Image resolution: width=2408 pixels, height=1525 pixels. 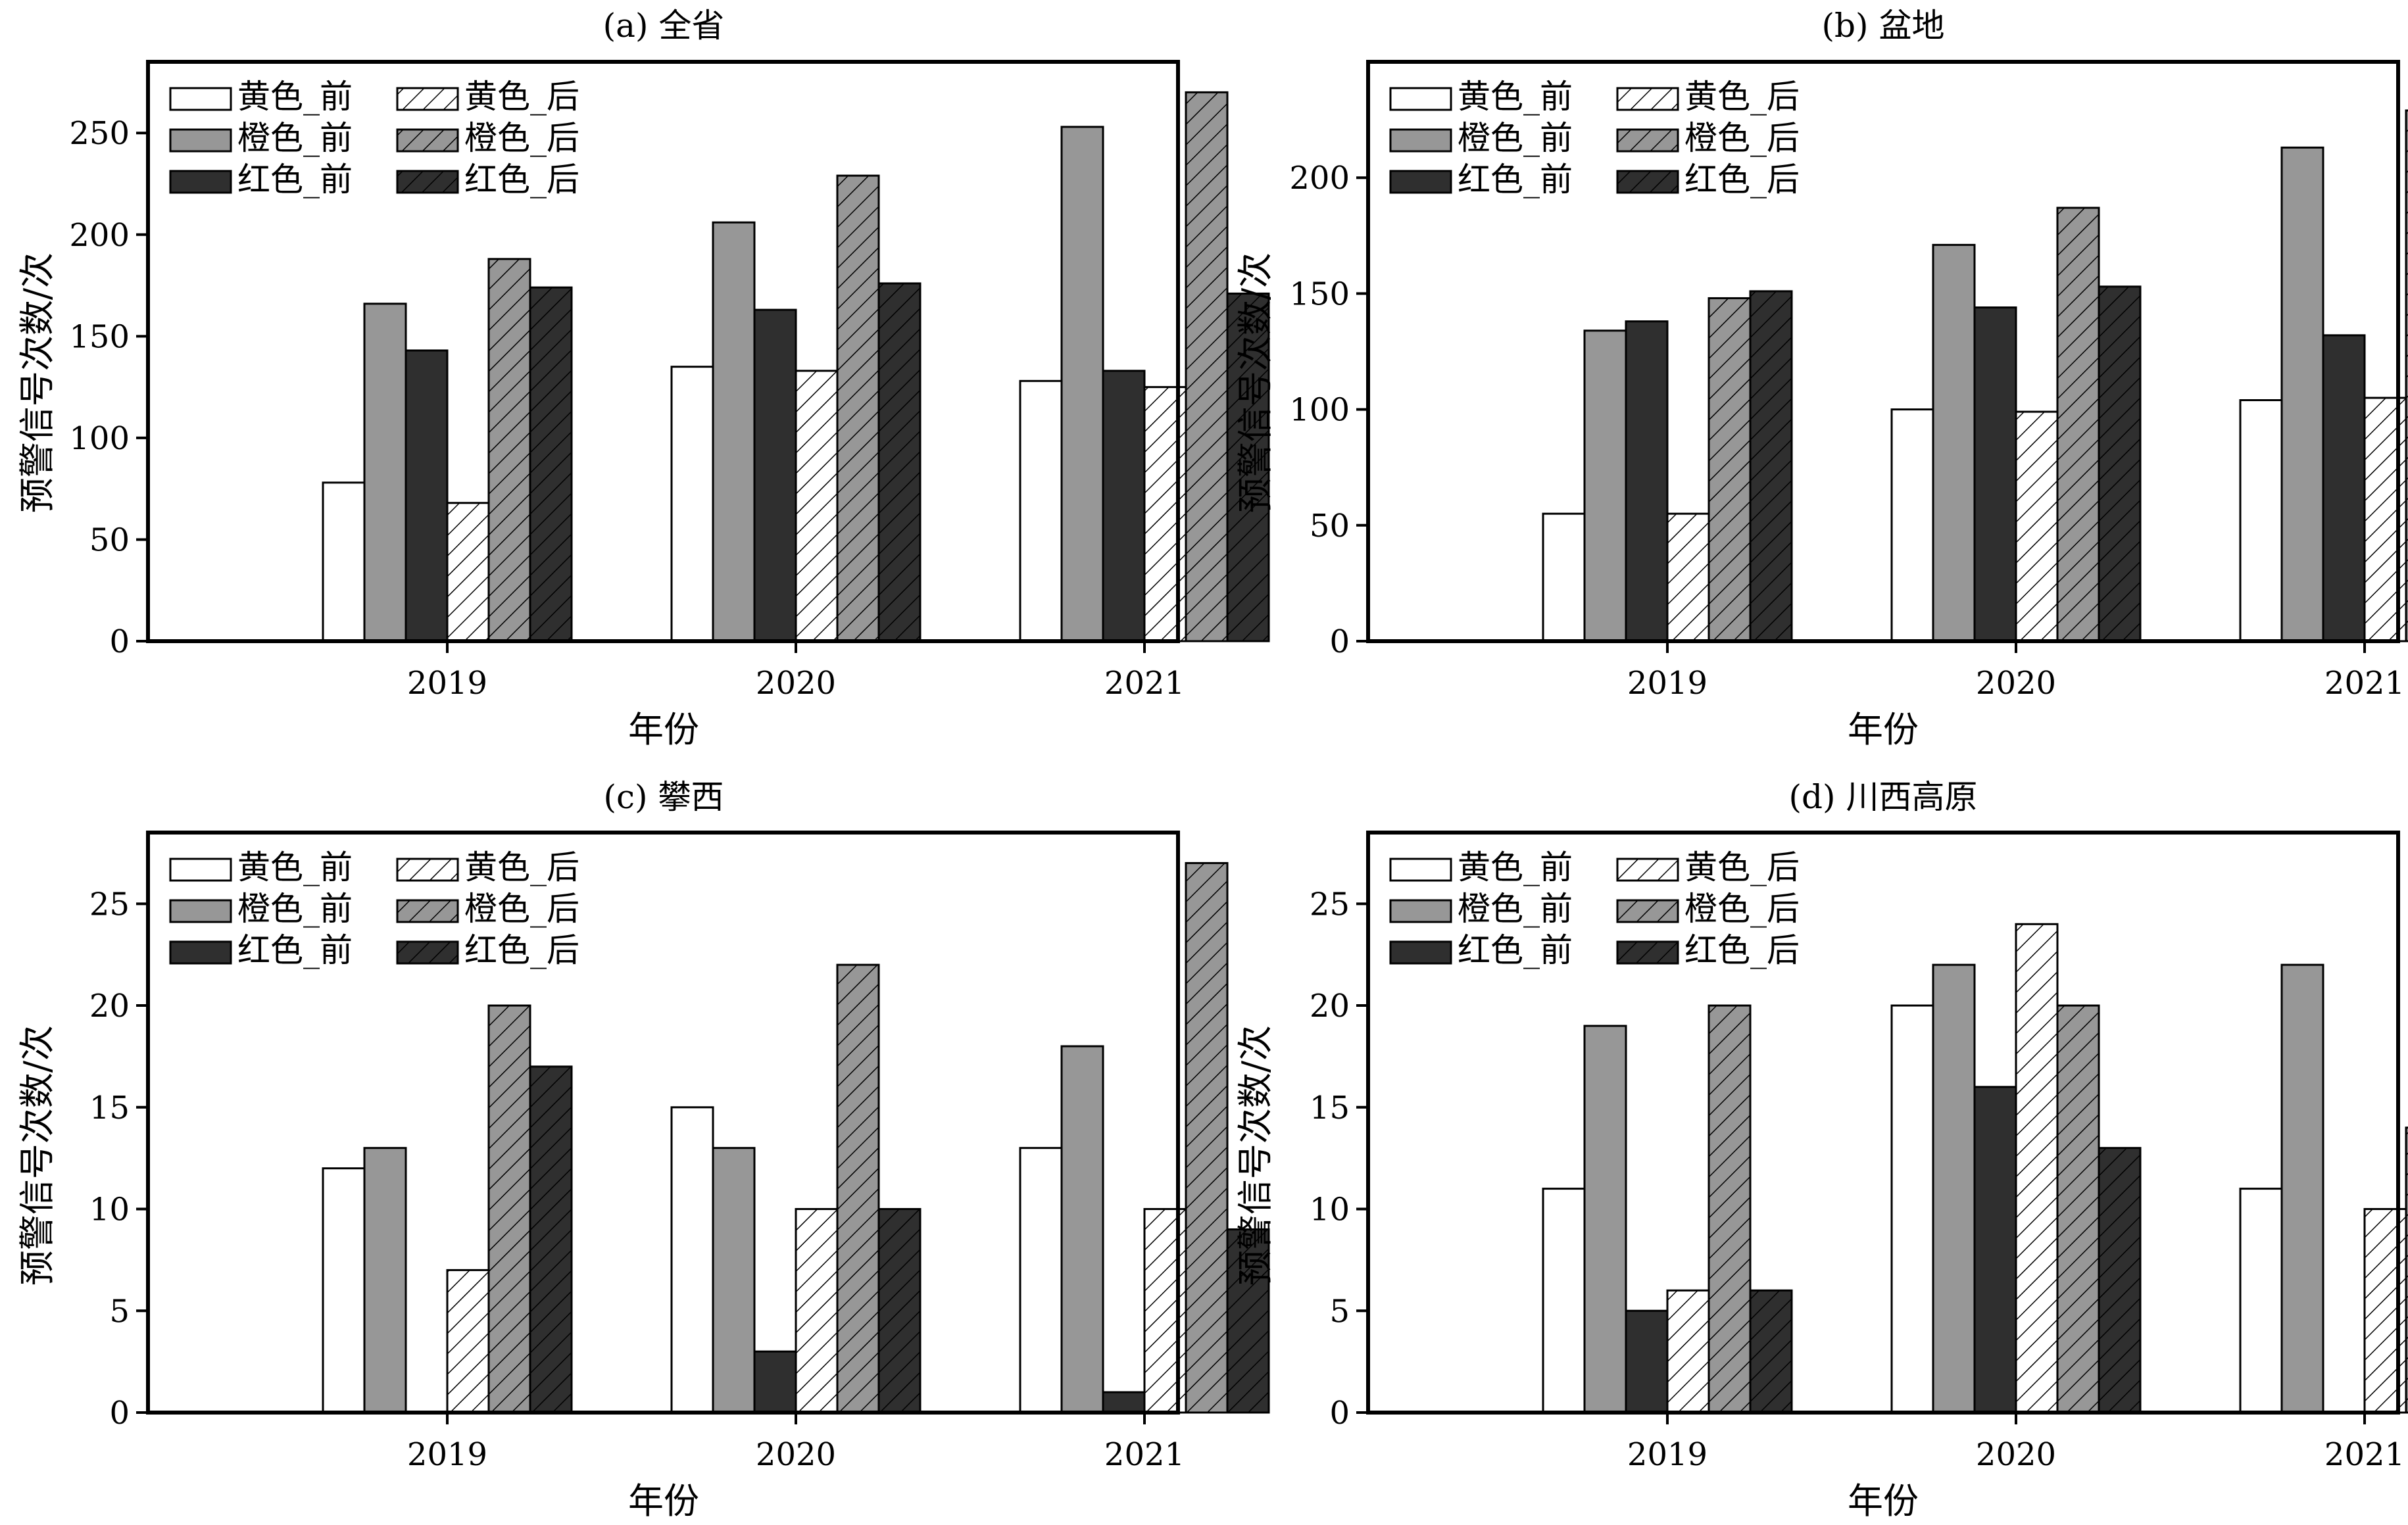 I want to click on y-tick-label: 200, so click(x=1319, y=178).